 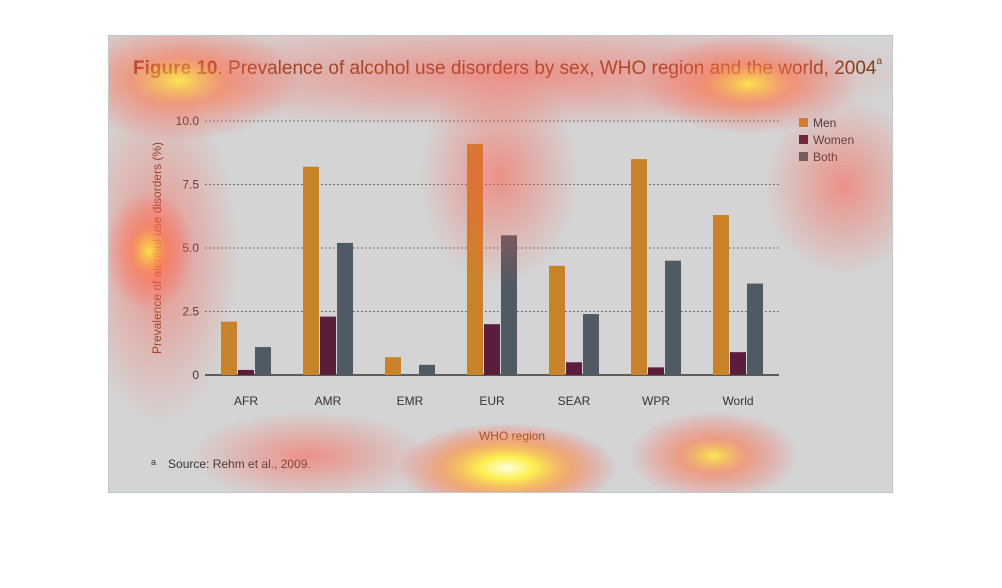 What do you see at coordinates (833, 140) in the screenshot?
I see `legend-label-women: Women` at bounding box center [833, 140].